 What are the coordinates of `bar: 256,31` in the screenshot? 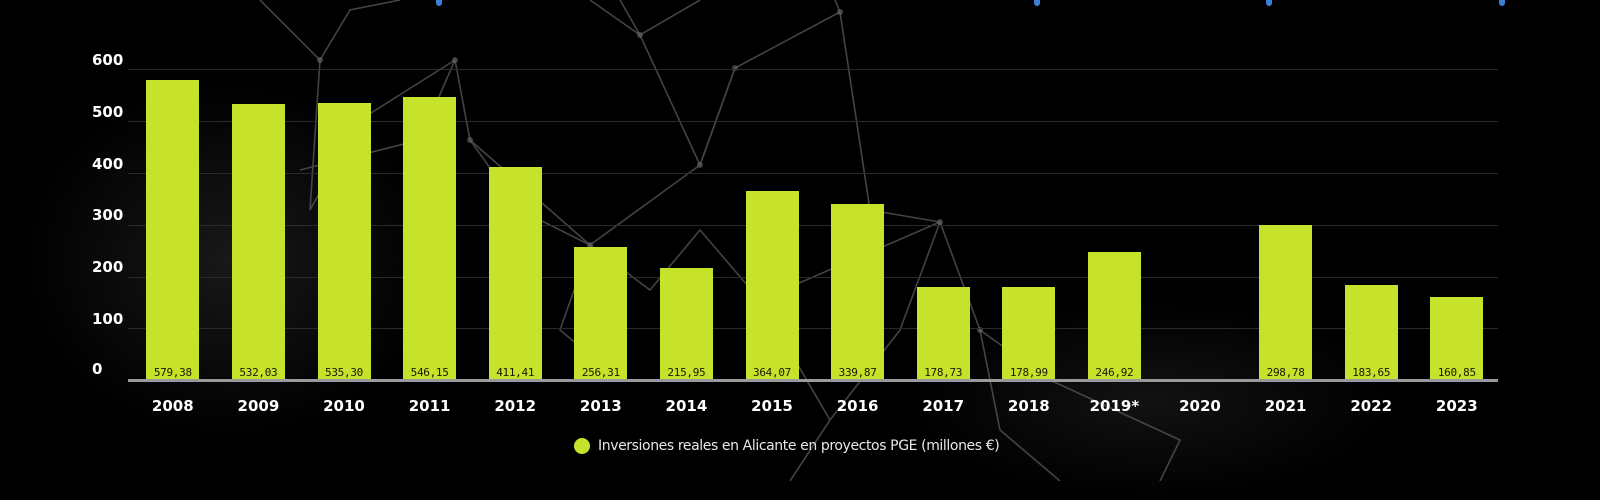 It's located at (601, 313).